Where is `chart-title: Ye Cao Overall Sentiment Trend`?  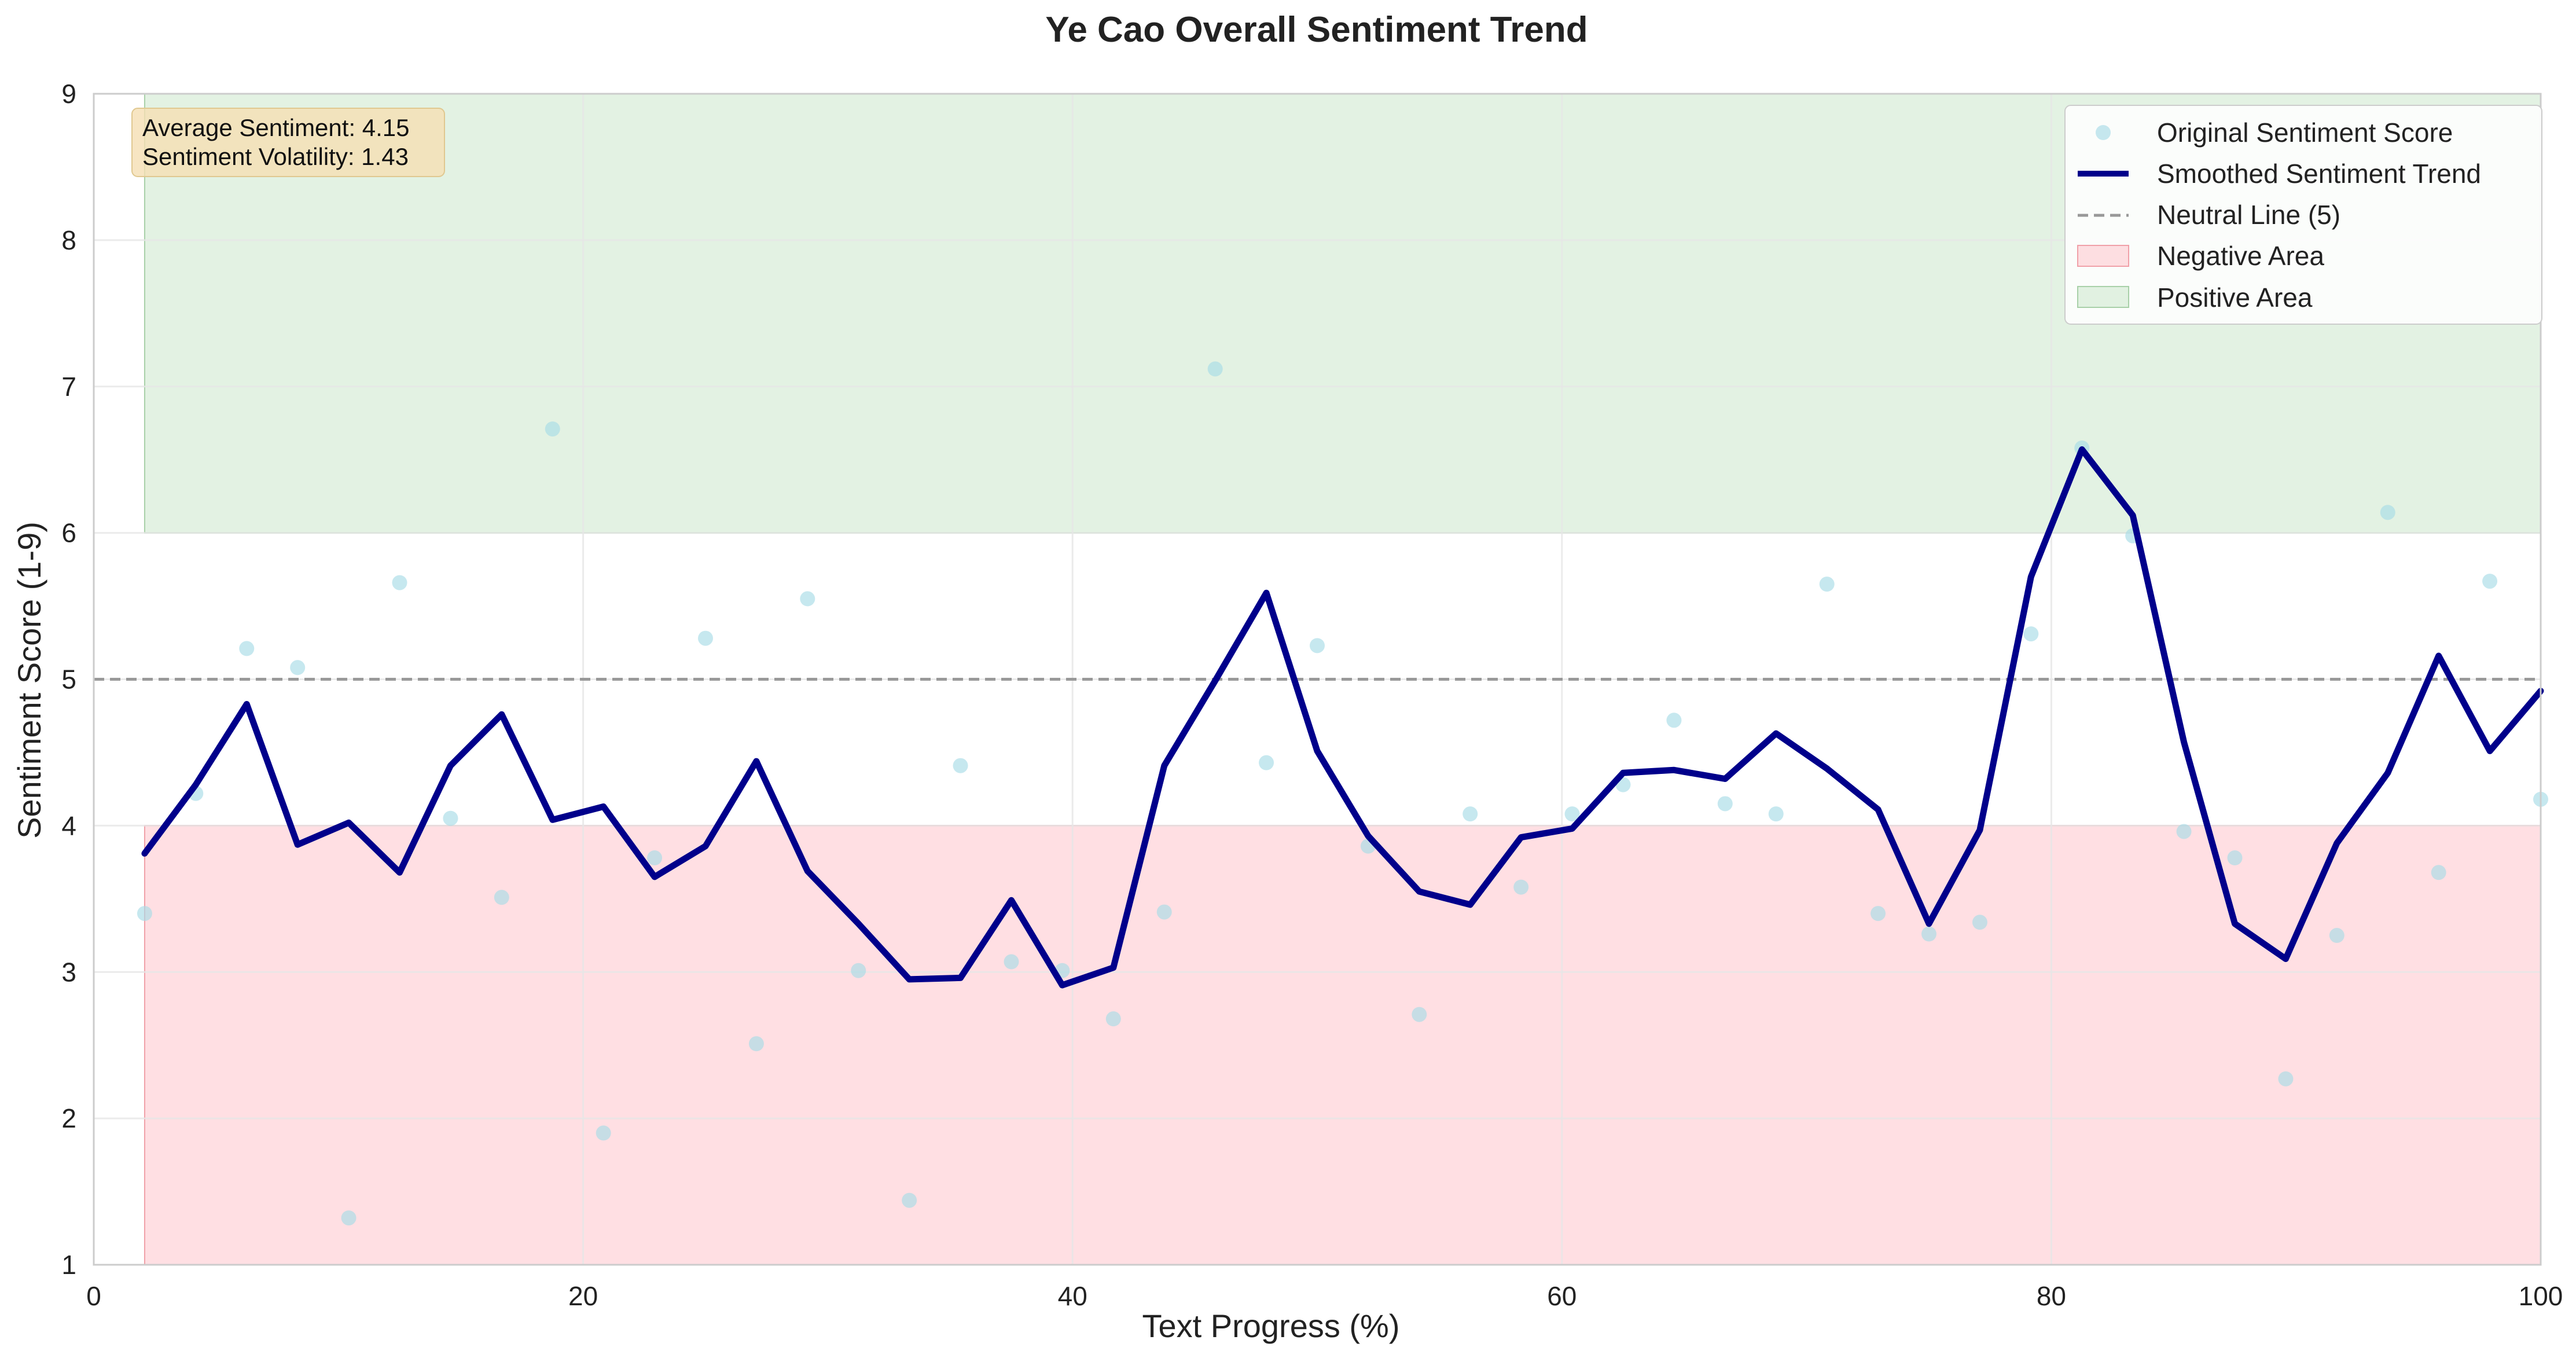 chart-title: Ye Cao Overall Sentiment Trend is located at coordinates (1317, 30).